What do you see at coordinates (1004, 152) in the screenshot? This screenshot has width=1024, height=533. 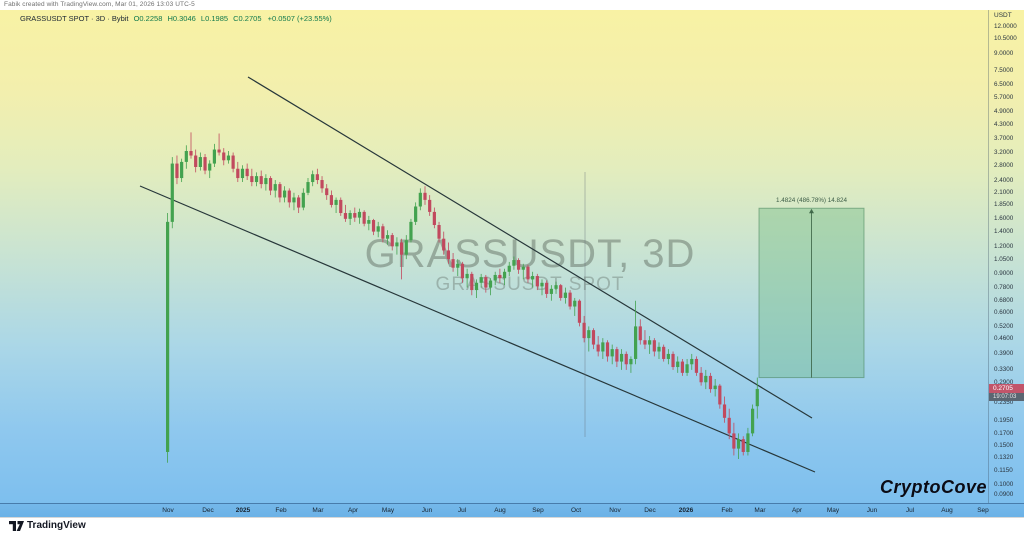 I see `price-tick: 3.2000` at bounding box center [1004, 152].